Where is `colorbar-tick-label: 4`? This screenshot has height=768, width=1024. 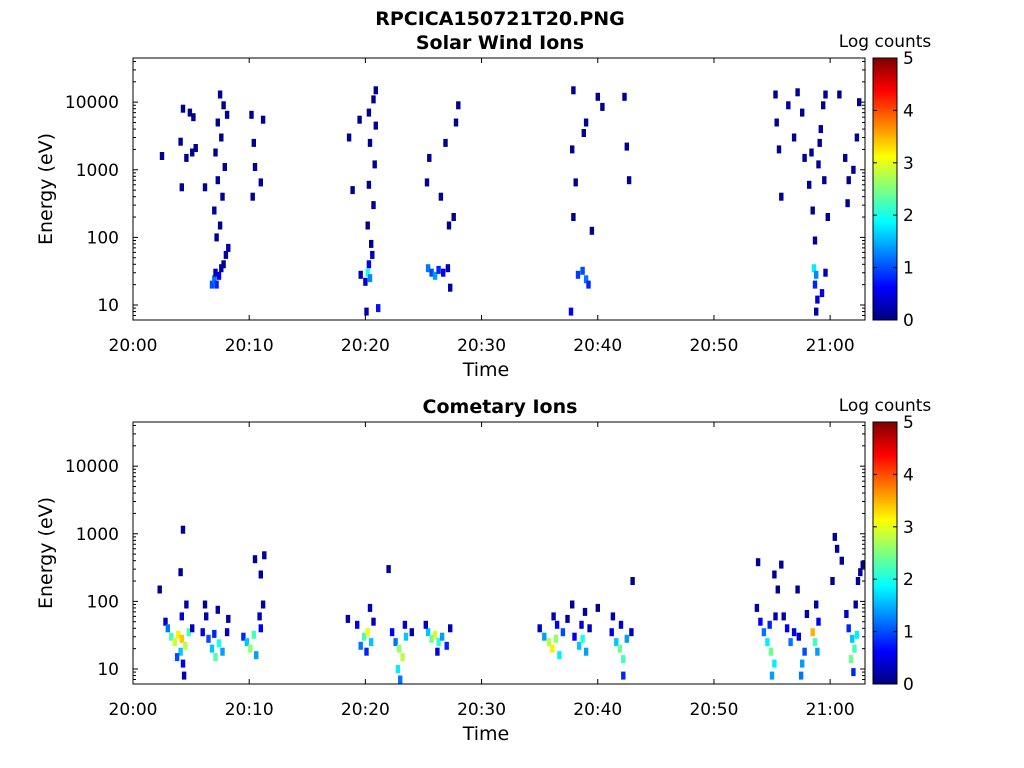
colorbar-tick-label: 4 is located at coordinates (908, 111).